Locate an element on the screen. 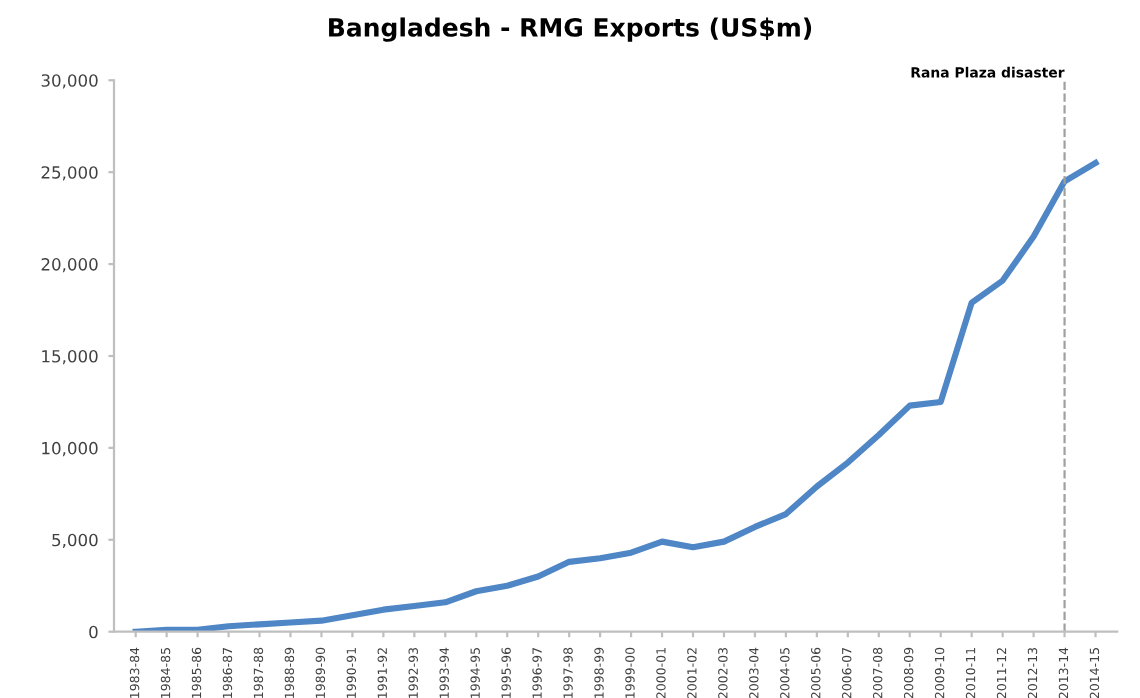 The width and height of the screenshot is (1140, 698). y-tick-label: 30,000 is located at coordinates (69, 81).